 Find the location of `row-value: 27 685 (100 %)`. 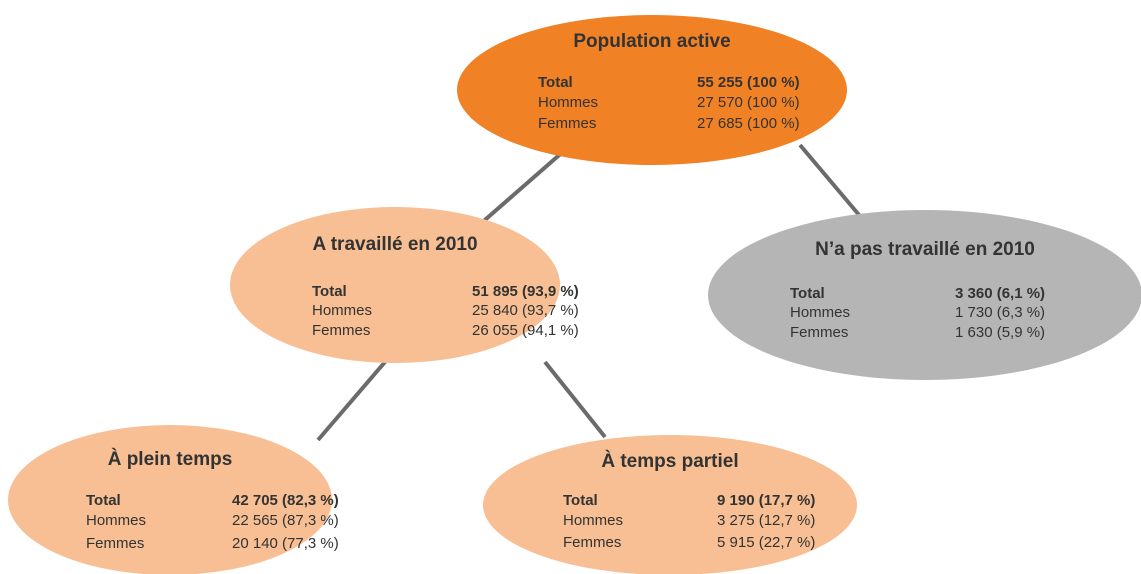

row-value: 27 685 (100 %) is located at coordinates (748, 123).